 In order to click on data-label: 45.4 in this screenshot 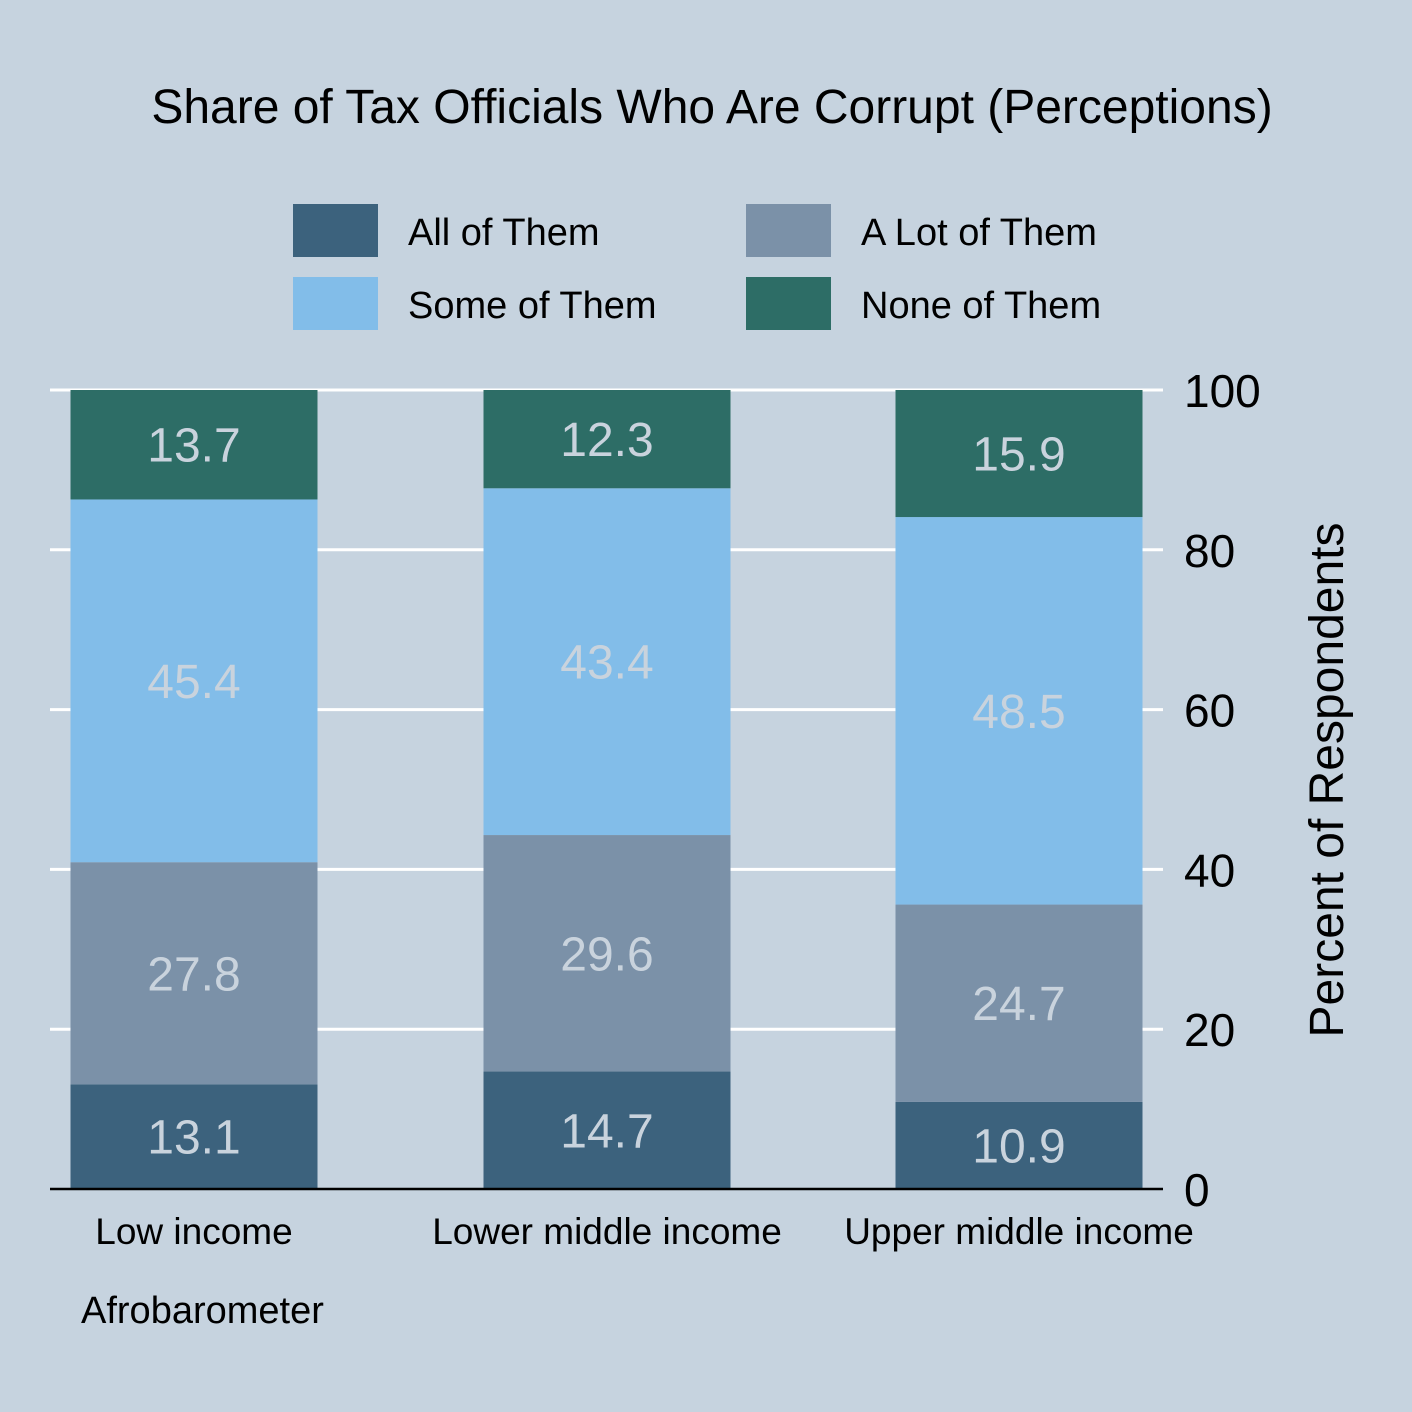, I will do `click(193, 682)`.